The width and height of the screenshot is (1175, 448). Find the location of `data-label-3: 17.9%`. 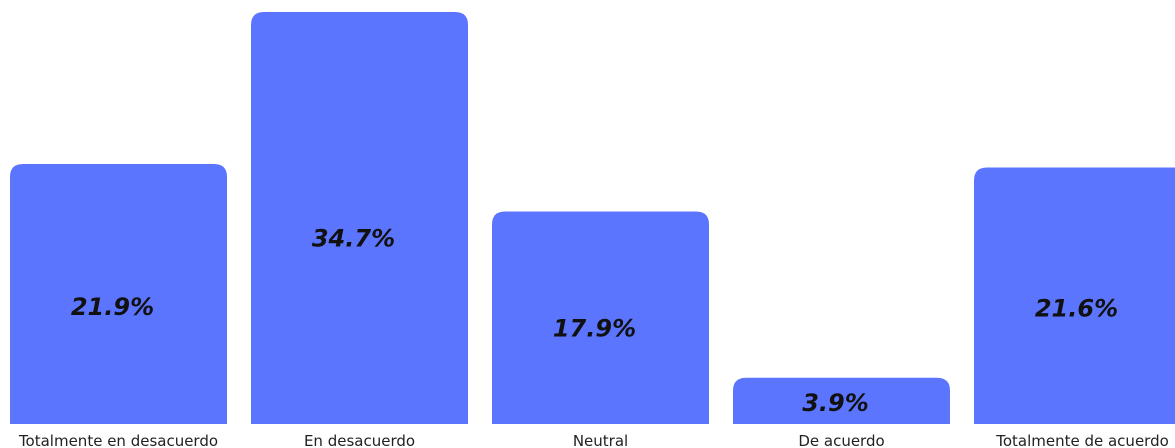

data-label-3: 17.9% is located at coordinates (594, 328).